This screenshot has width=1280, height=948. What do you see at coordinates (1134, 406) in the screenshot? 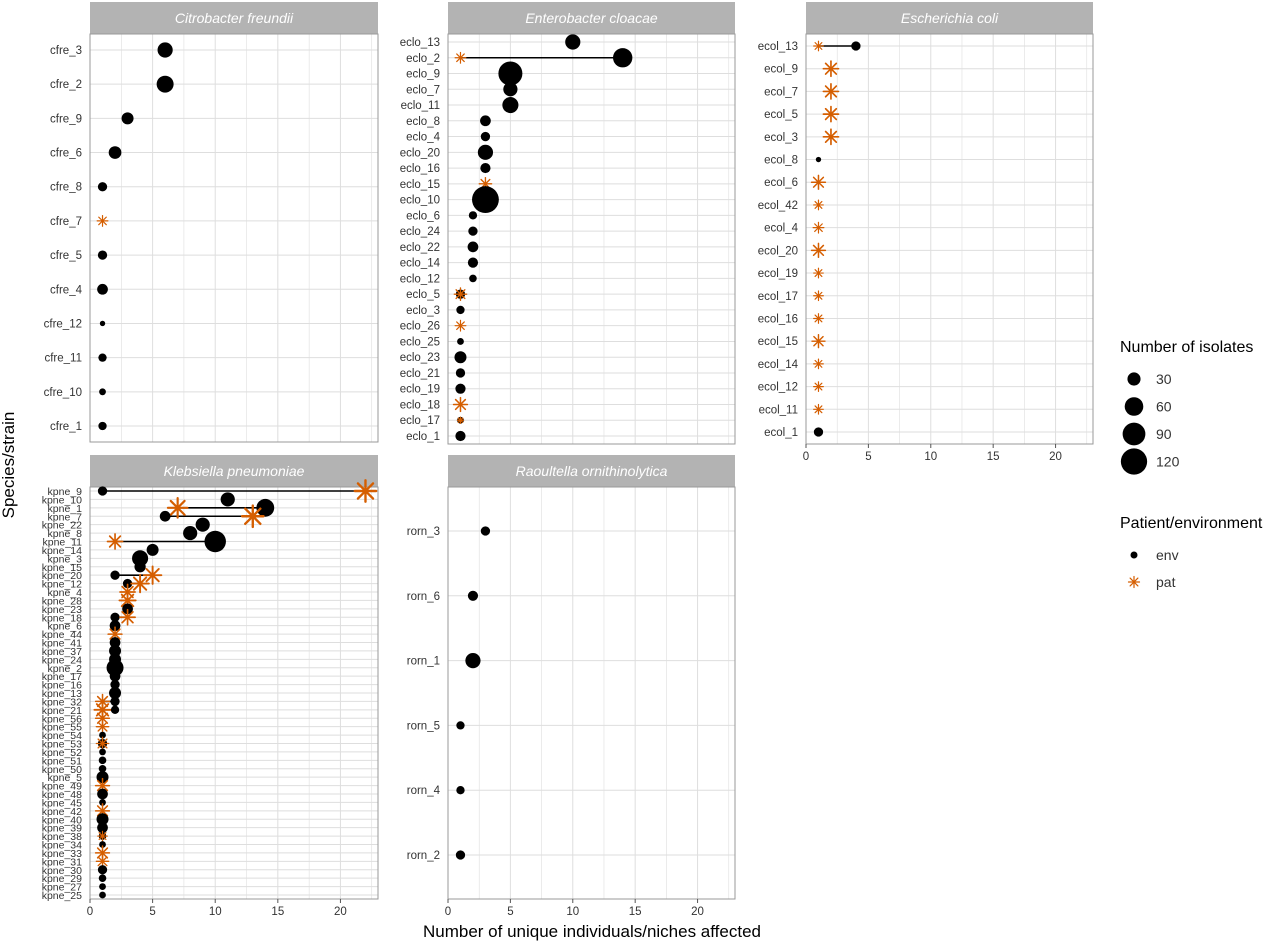
I see `legend-size-key` at bounding box center [1134, 406].